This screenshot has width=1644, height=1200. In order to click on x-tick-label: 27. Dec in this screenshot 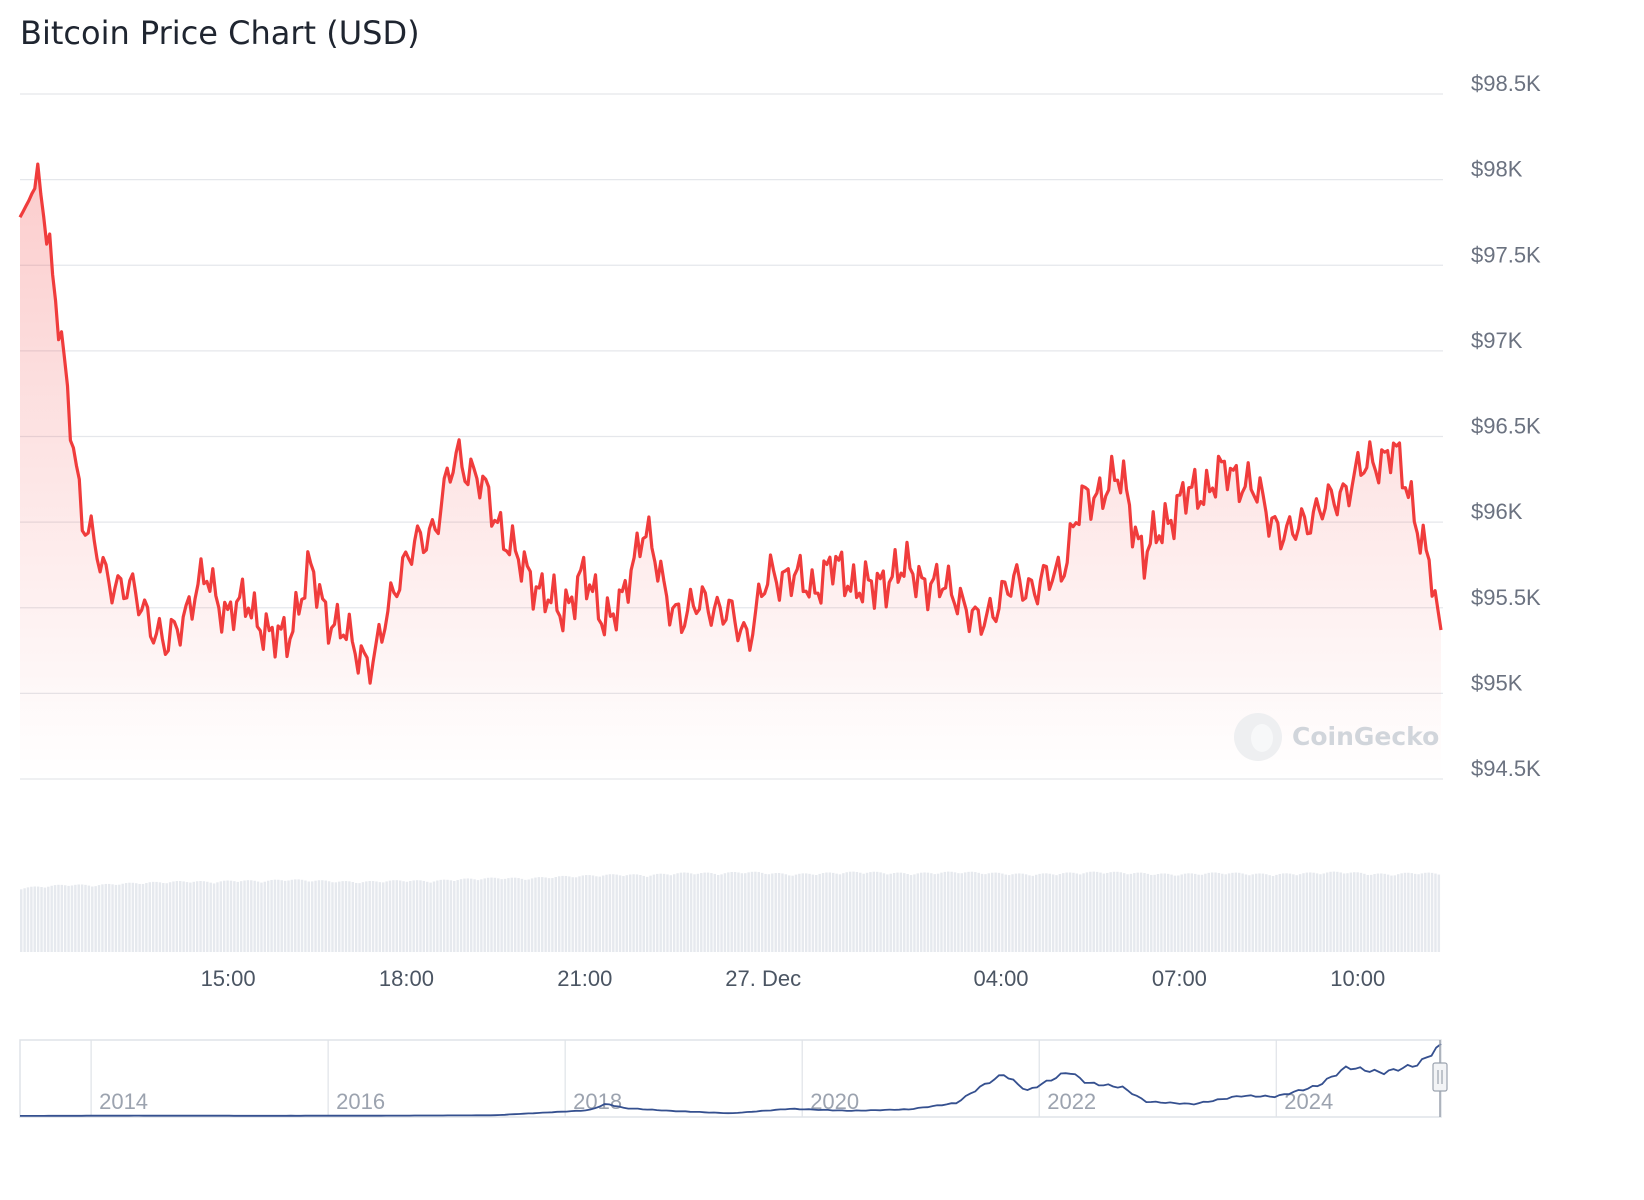, I will do `click(763, 978)`.